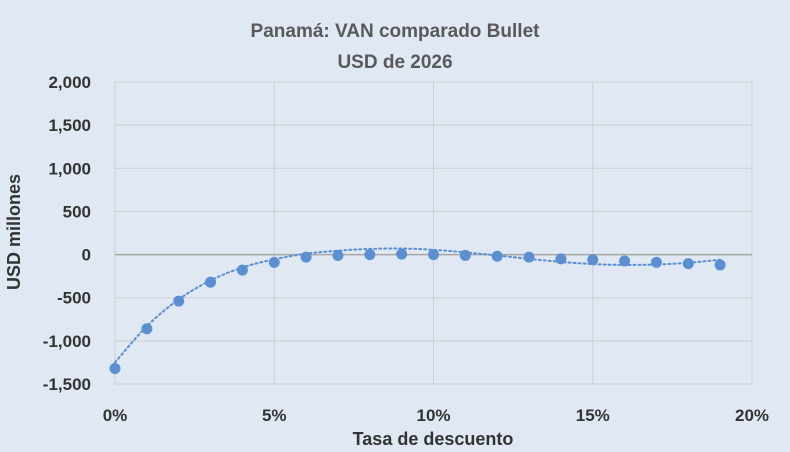  What do you see at coordinates (67, 341) in the screenshot?
I see `y-tick-label: -1,000` at bounding box center [67, 341].